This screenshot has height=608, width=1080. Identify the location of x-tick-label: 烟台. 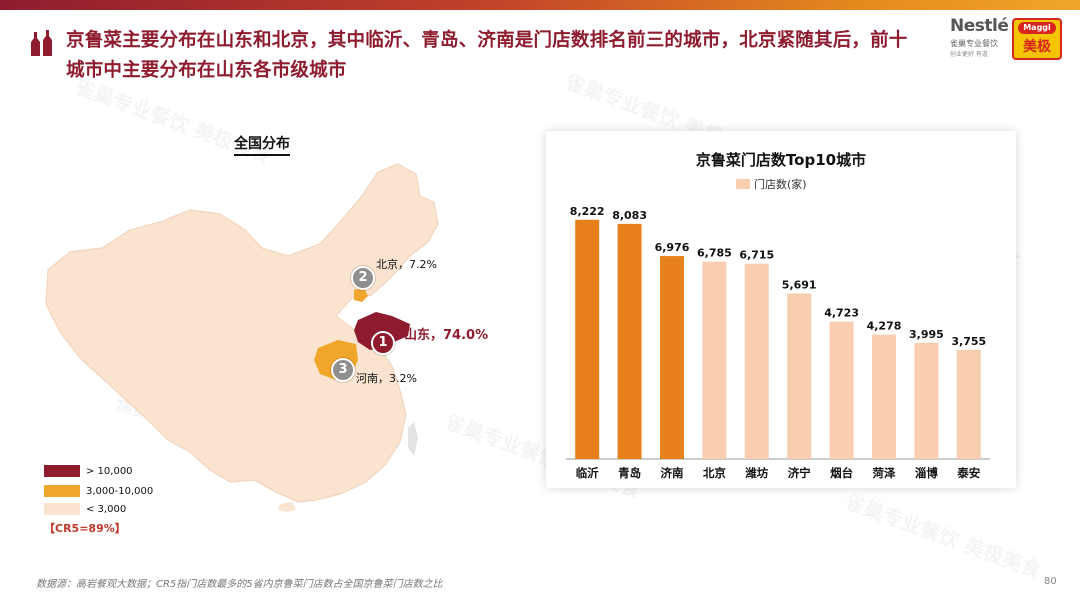
(841, 473).